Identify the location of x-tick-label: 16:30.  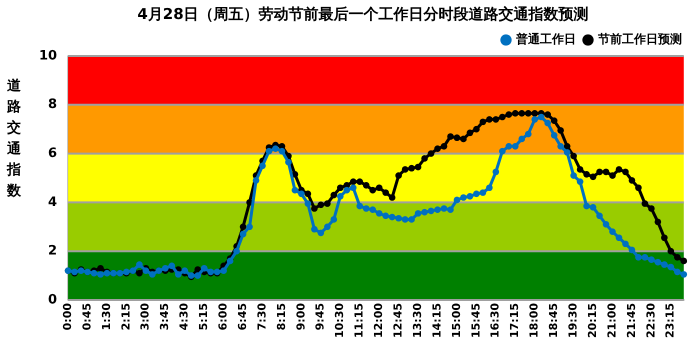
(495, 320).